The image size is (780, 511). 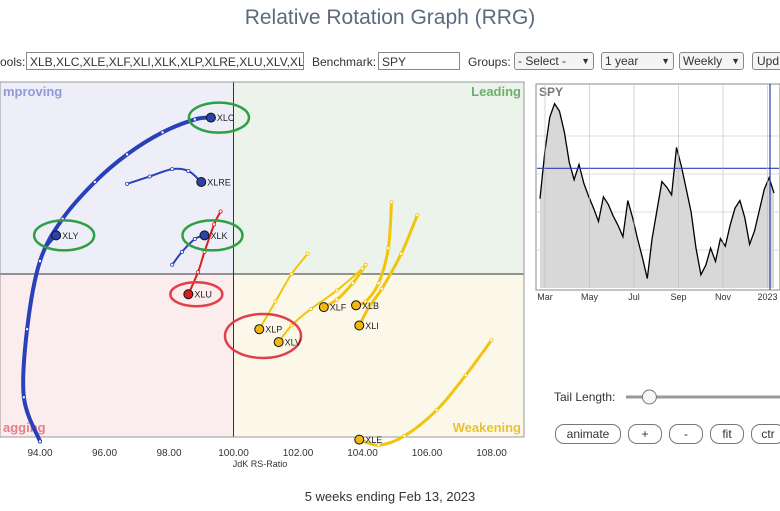 I want to click on xlp-highlight-ellipse, so click(x=263, y=336).